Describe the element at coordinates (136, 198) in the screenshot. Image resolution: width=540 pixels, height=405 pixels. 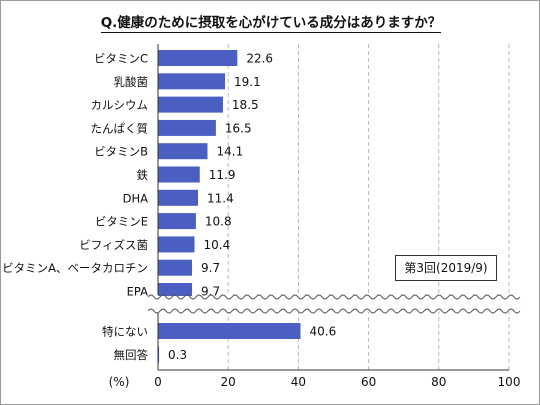
I see `category-label: DHA` at that location.